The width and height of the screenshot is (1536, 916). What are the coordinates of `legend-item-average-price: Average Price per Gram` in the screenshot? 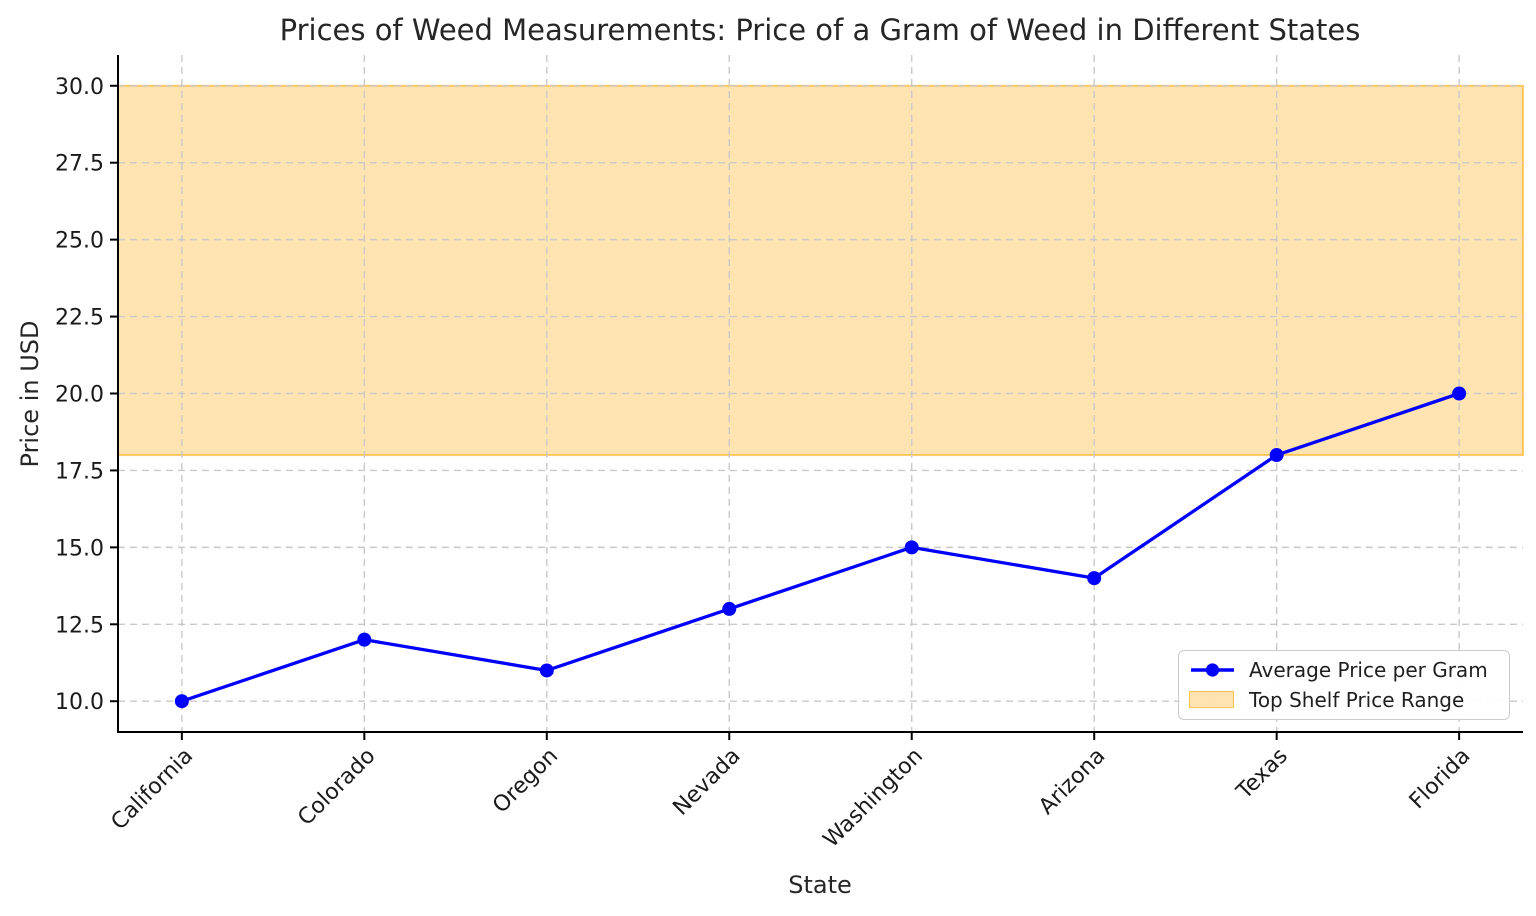 It's located at (1345, 670).